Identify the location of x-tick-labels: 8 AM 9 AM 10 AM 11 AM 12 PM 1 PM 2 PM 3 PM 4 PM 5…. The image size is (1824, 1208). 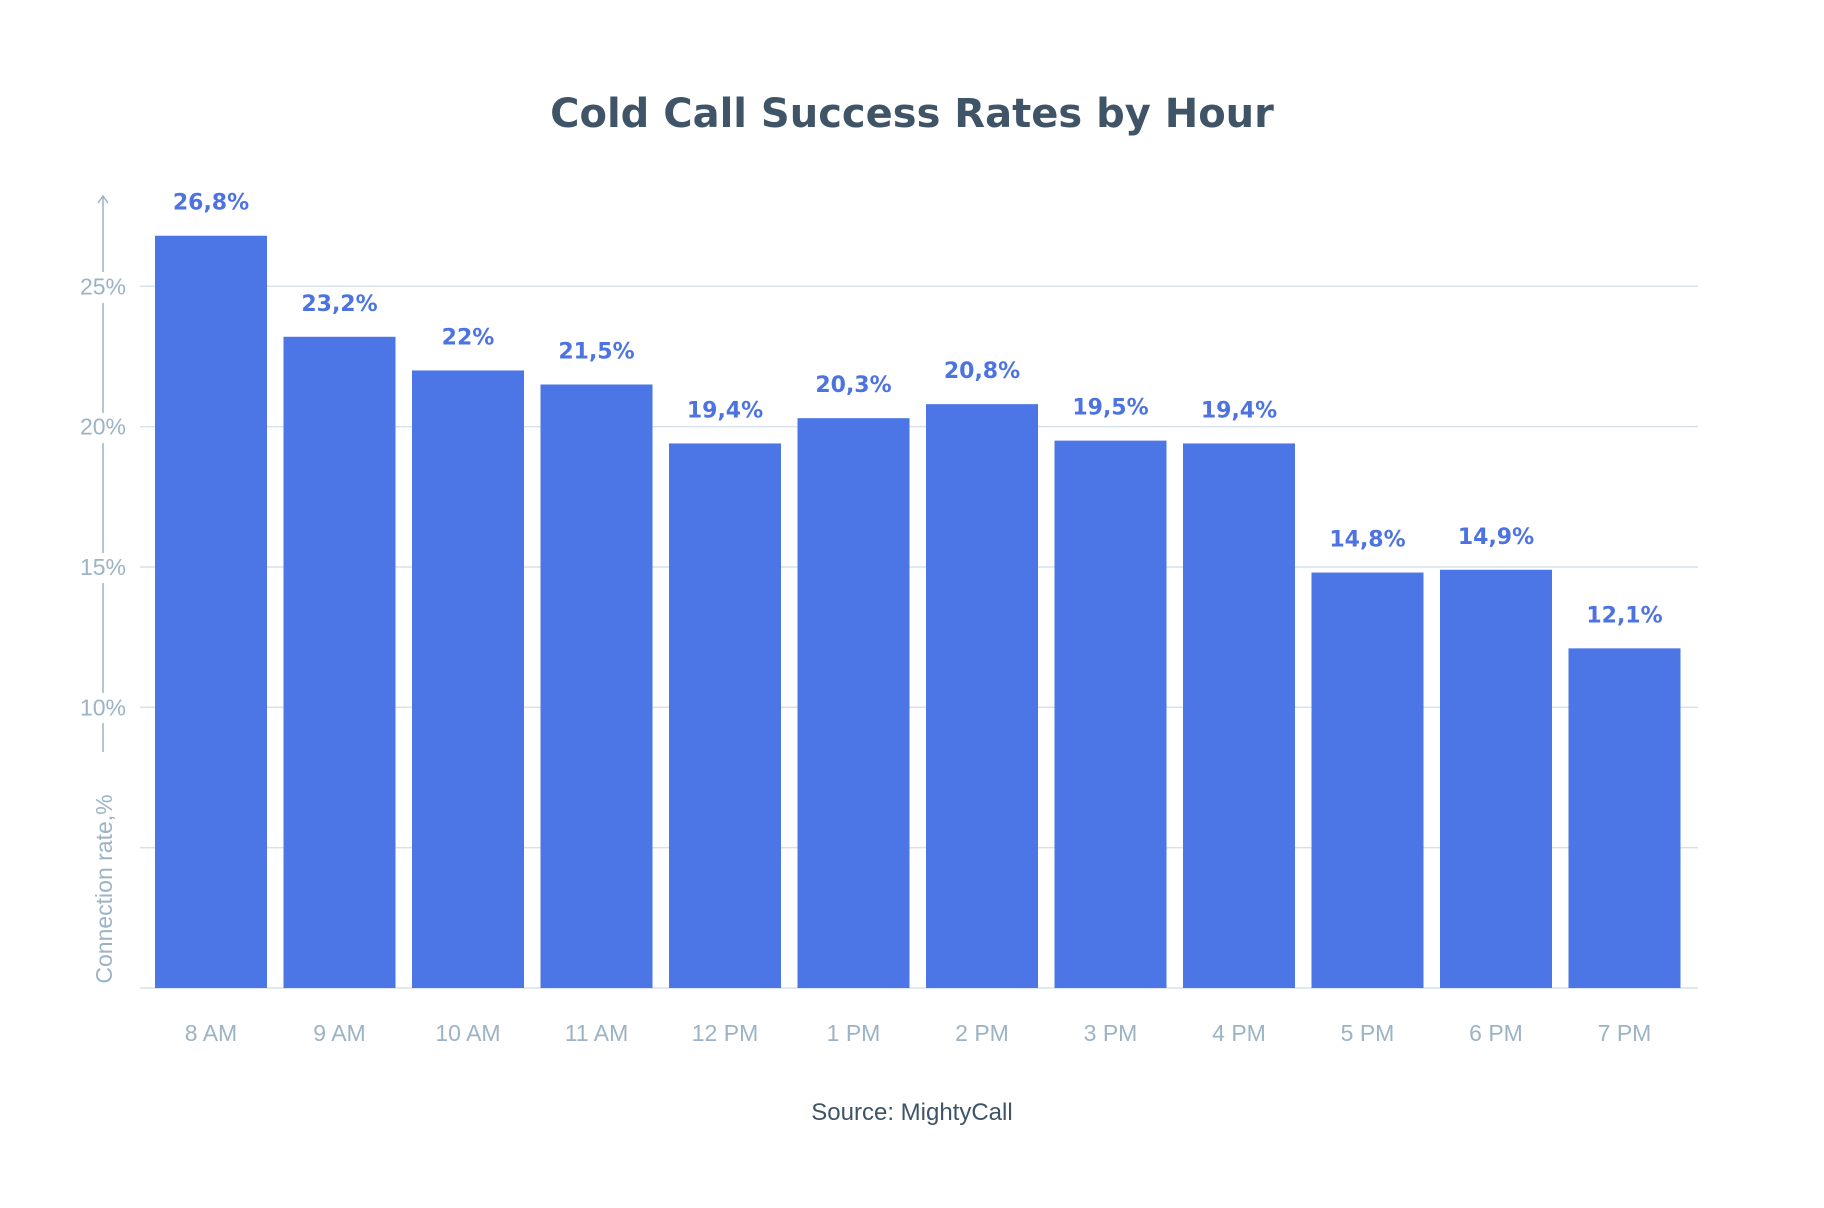
(918, 1033).